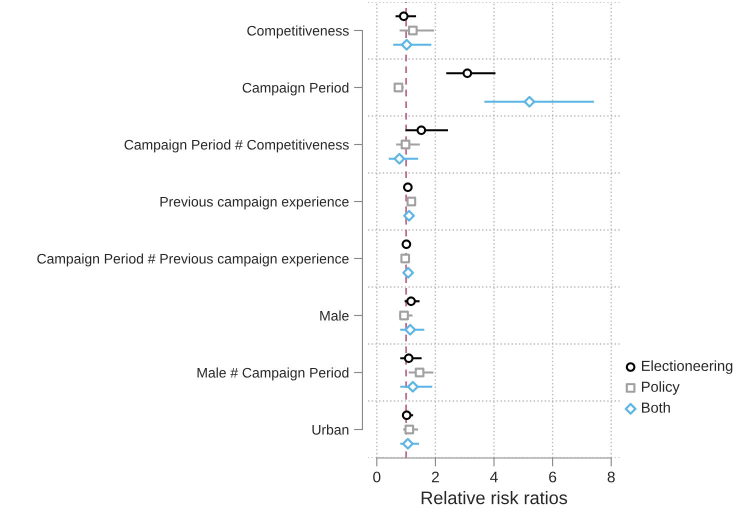 Image resolution: width=752 pixels, height=515 pixels. What do you see at coordinates (661, 388) in the screenshot?
I see `legend-label: Policy` at bounding box center [661, 388].